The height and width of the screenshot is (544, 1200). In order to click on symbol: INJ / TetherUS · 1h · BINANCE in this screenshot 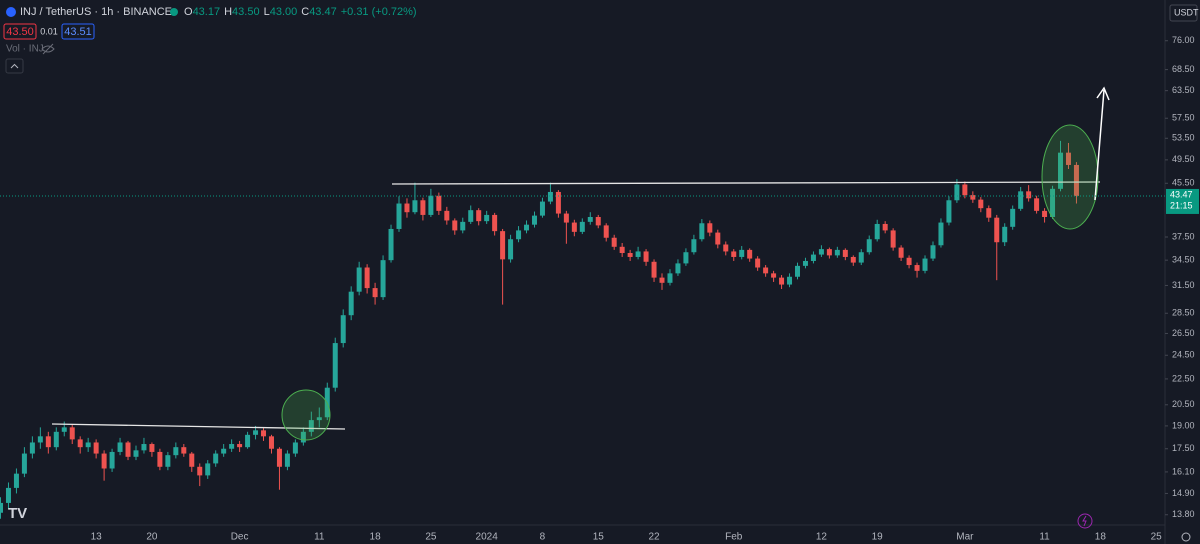, I will do `click(96, 12)`.